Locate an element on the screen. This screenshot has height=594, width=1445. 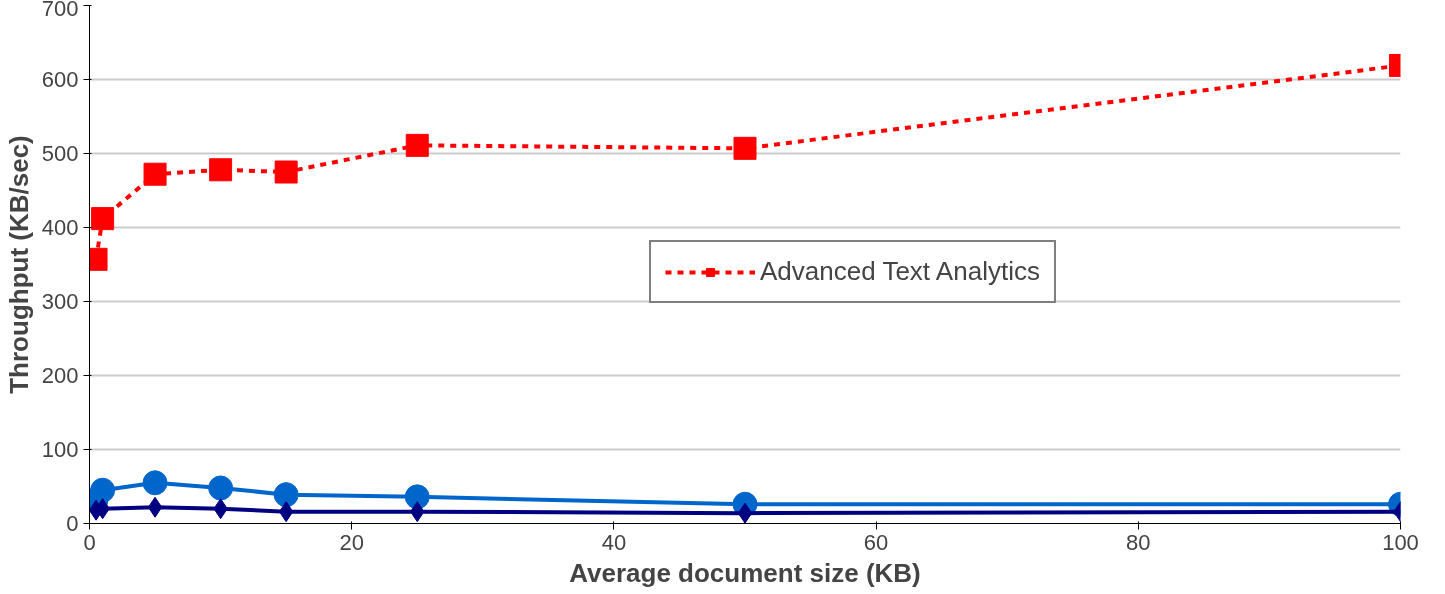
y-tick-label: 0 is located at coordinates (72, 523).